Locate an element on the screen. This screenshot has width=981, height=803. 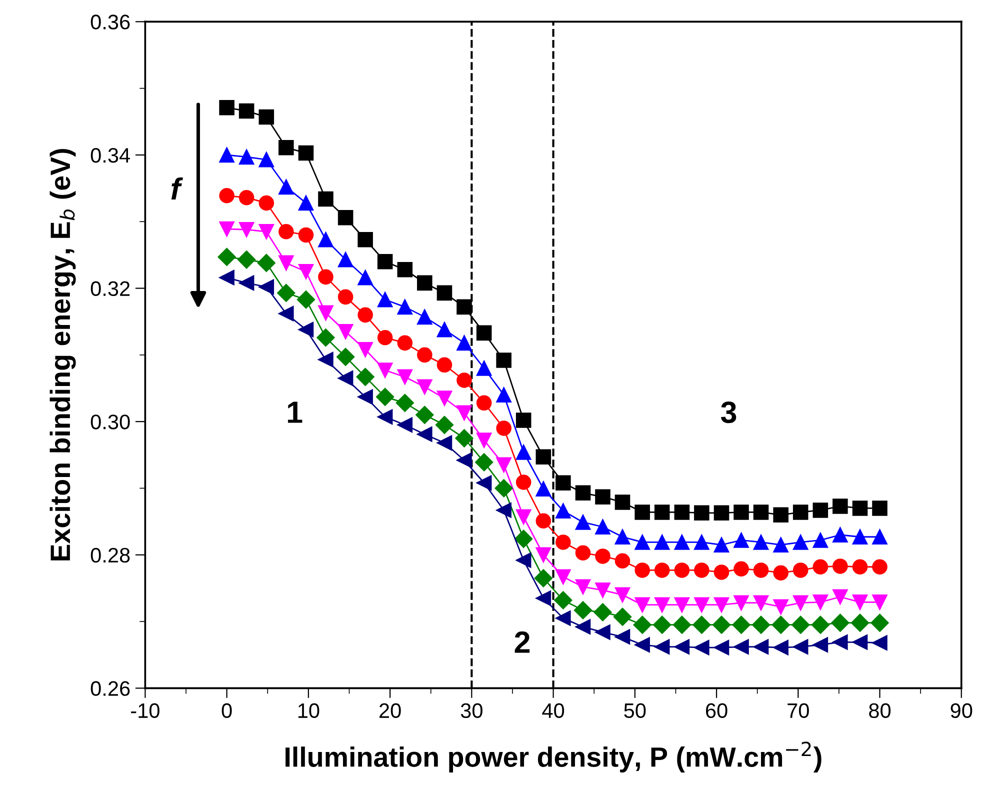
y-tick-label: 0.36 is located at coordinates (110, 22).